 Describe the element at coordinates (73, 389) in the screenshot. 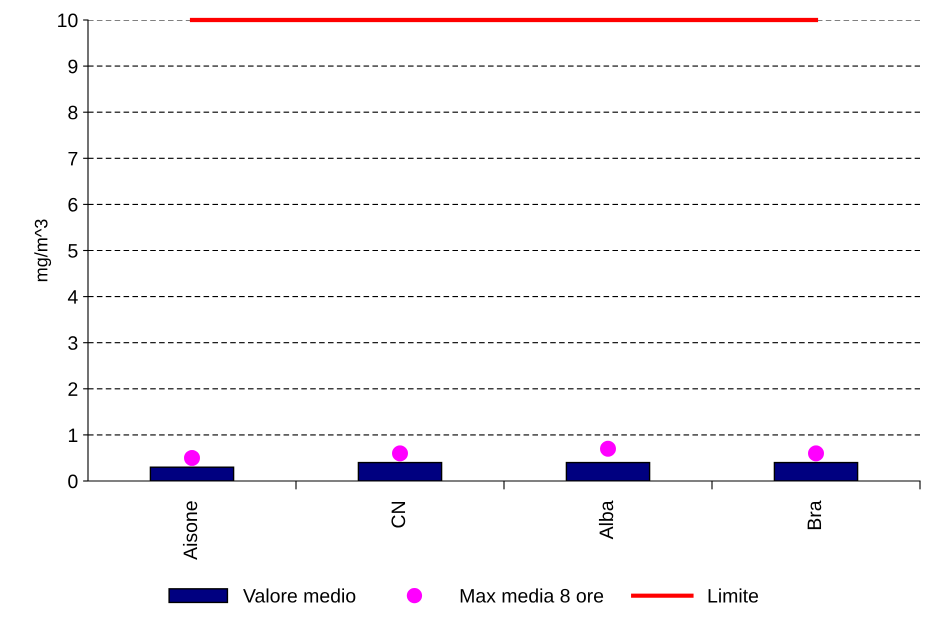

I see `y-tick-label: 2` at that location.